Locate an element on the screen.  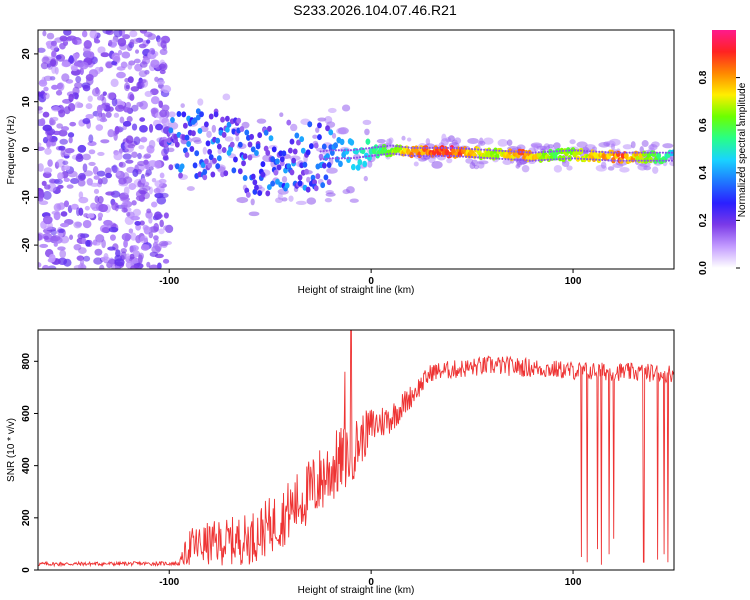
y-tick-label: 0 is located at coordinates (26, 149).